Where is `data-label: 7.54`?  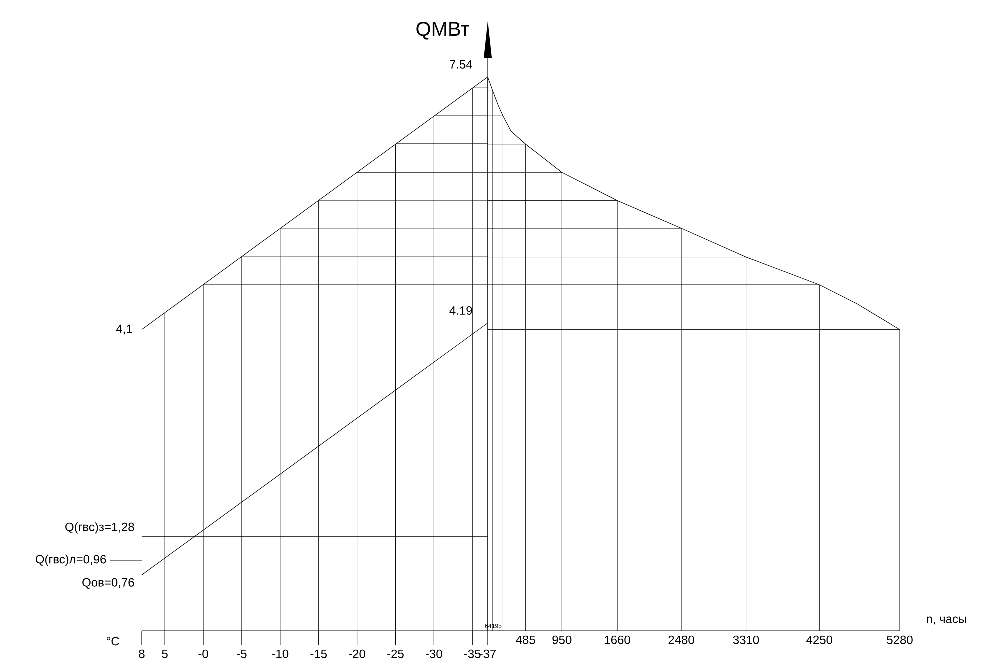 data-label: 7.54 is located at coordinates (461, 64).